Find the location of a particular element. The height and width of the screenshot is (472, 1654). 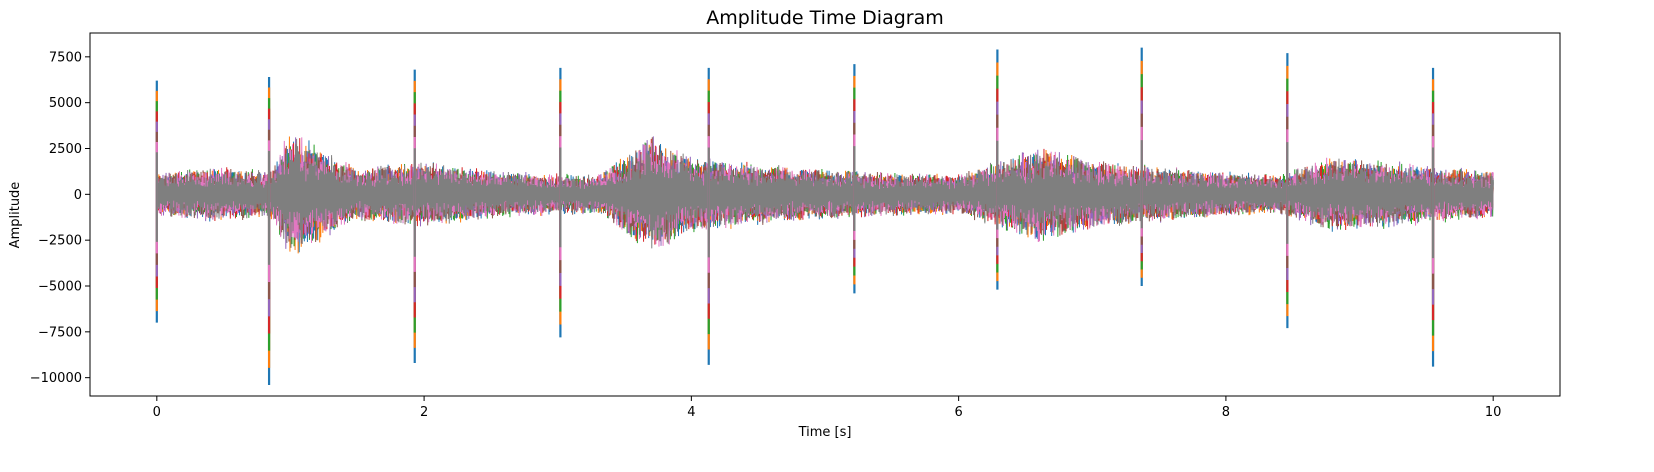

y-tick-label: −10000 is located at coordinates (56, 378).